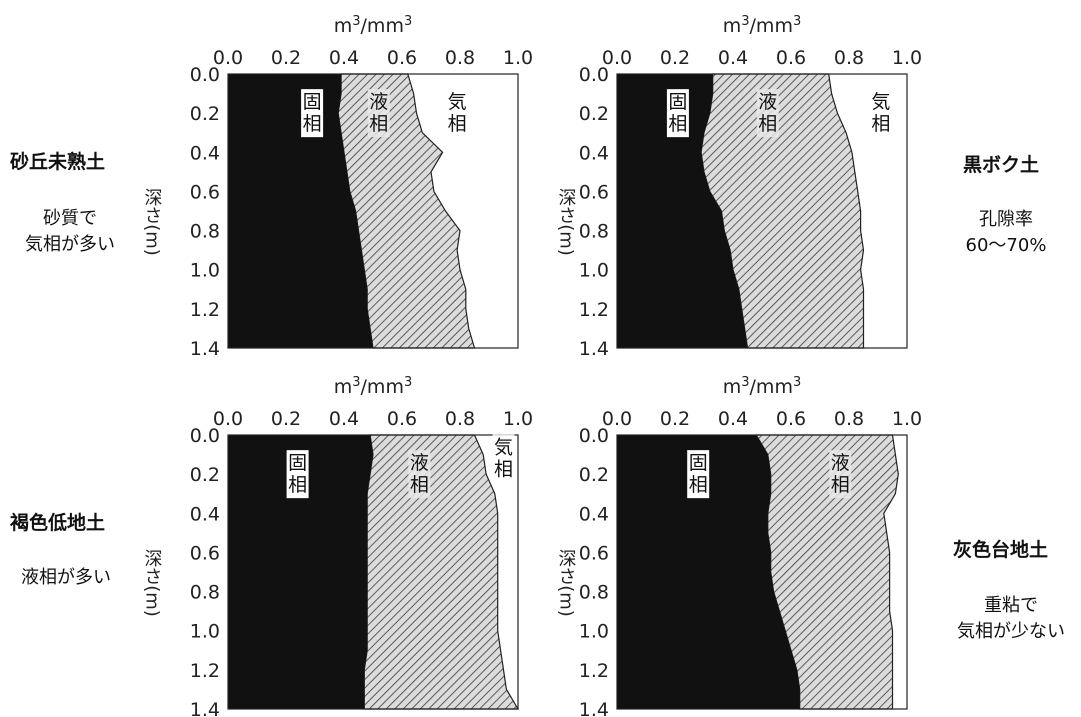  What do you see at coordinates (1011, 605) in the screenshot?
I see `description-line: 重粘で` at bounding box center [1011, 605].